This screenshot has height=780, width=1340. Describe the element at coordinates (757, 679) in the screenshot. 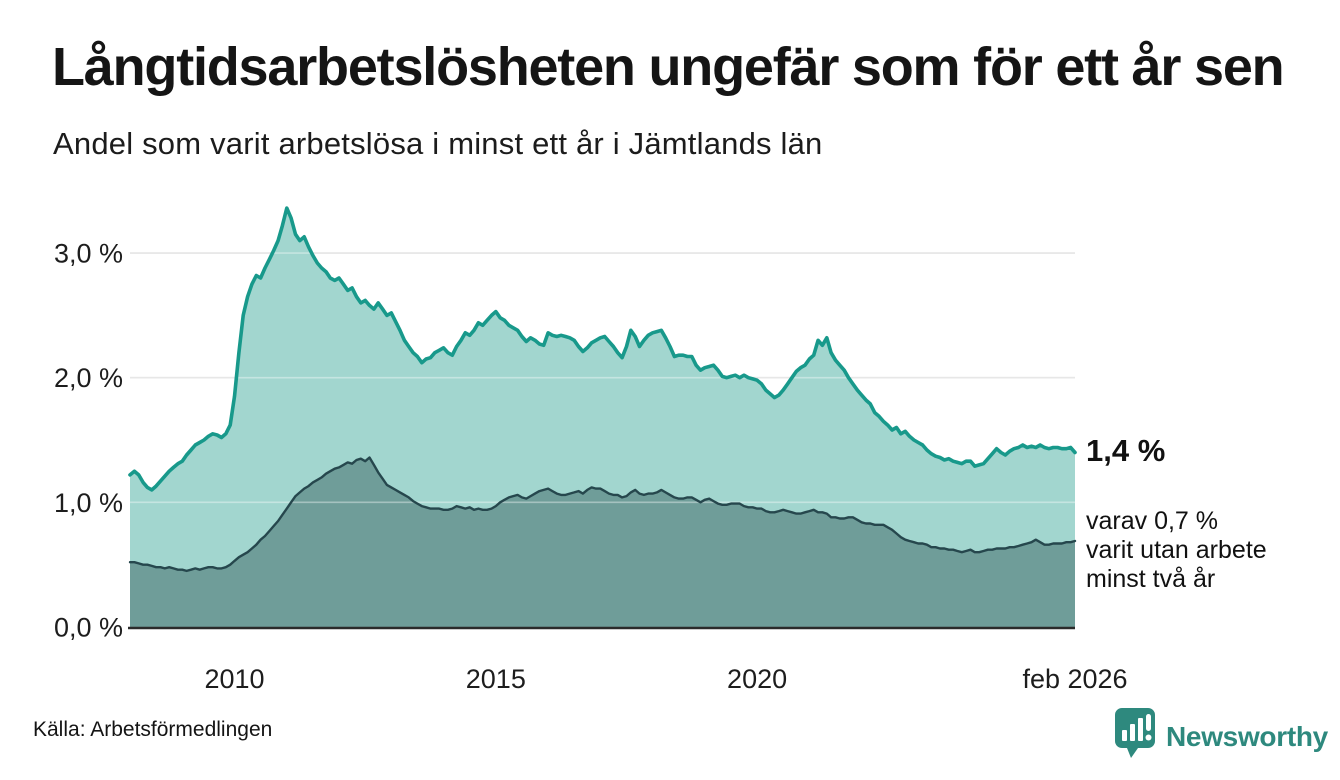

I see `x-tick-label: 2020` at that location.